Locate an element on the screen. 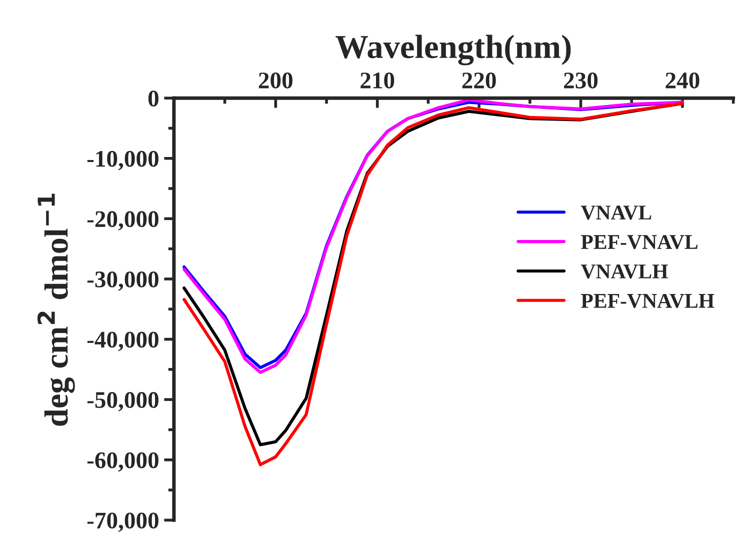 This screenshot has height=539, width=737. legend-label: VNAVL is located at coordinates (616, 213).